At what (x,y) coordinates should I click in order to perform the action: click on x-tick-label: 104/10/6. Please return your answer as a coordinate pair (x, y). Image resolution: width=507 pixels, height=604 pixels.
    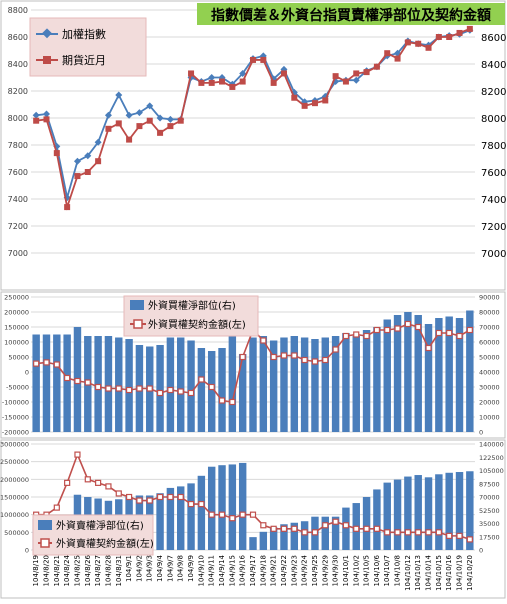
    Looking at the image, I should click on (377, 570).